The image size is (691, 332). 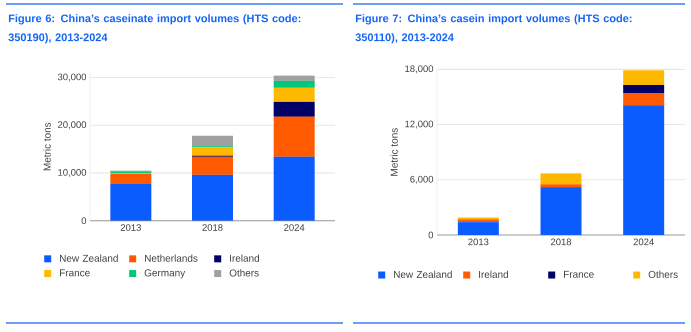 I want to click on chart-title: Figure 6: China’s caseinate import volumes (HTS code: 350190), 2013-2024, so click(x=154, y=29).